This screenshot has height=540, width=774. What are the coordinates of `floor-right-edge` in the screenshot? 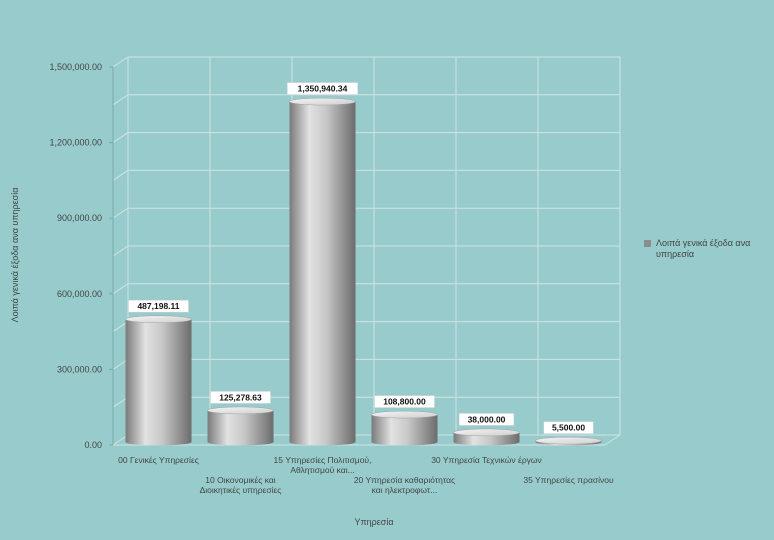 It's located at (612, 440).